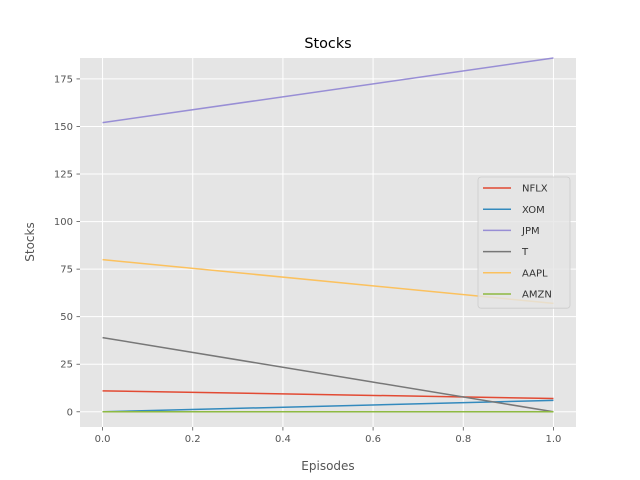  What do you see at coordinates (193, 439) in the screenshot?
I see `x-tick-label: 0.2` at bounding box center [193, 439].